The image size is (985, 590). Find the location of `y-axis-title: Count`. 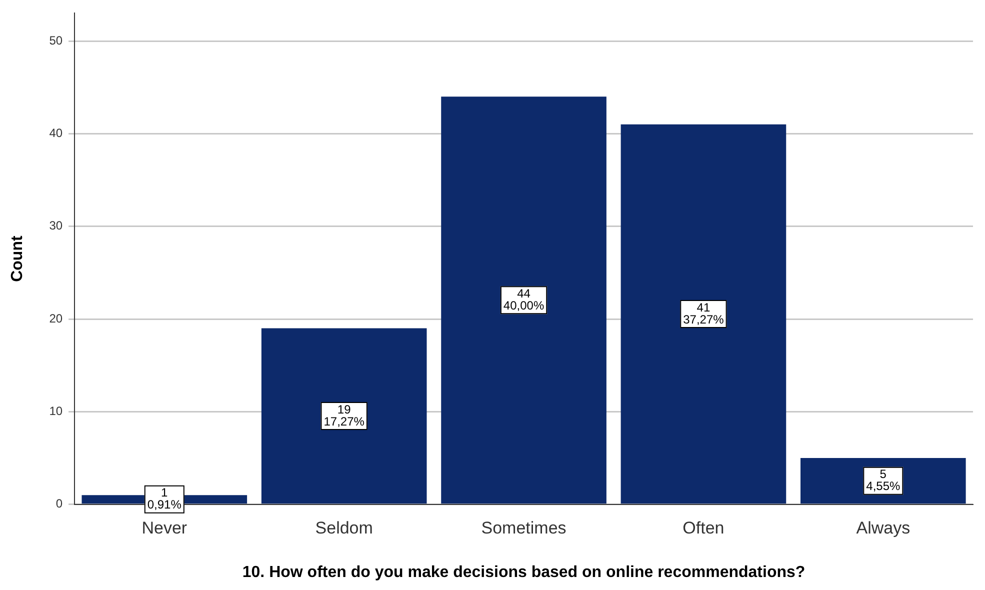

y-axis-title: Count is located at coordinates (17, 258).